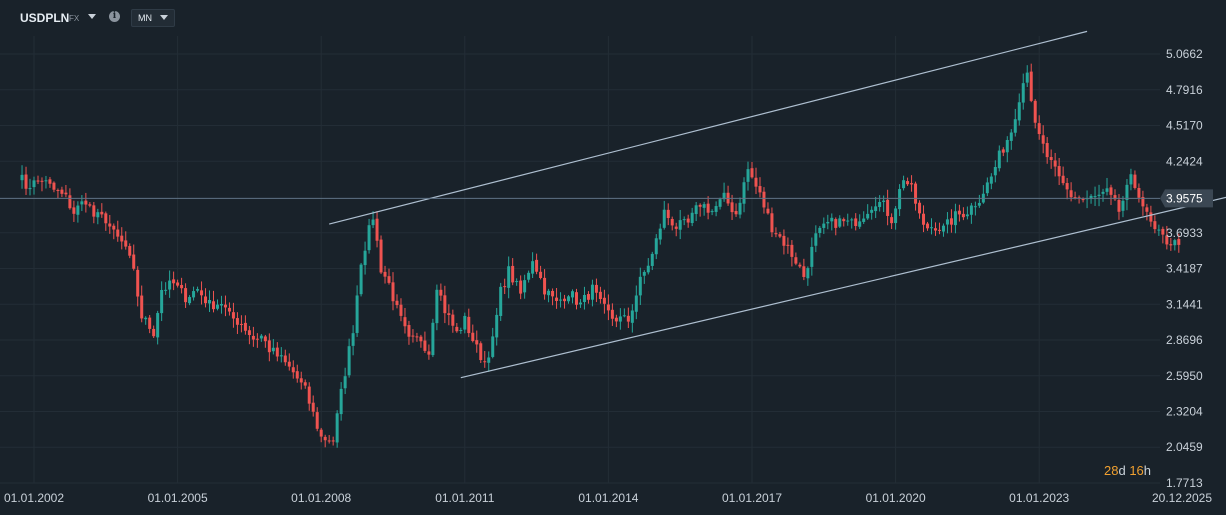 Image resolution: width=1226 pixels, height=515 pixels. Describe the element at coordinates (1184, 376) in the screenshot. I see `y-tick-label: 2.5950` at that location.